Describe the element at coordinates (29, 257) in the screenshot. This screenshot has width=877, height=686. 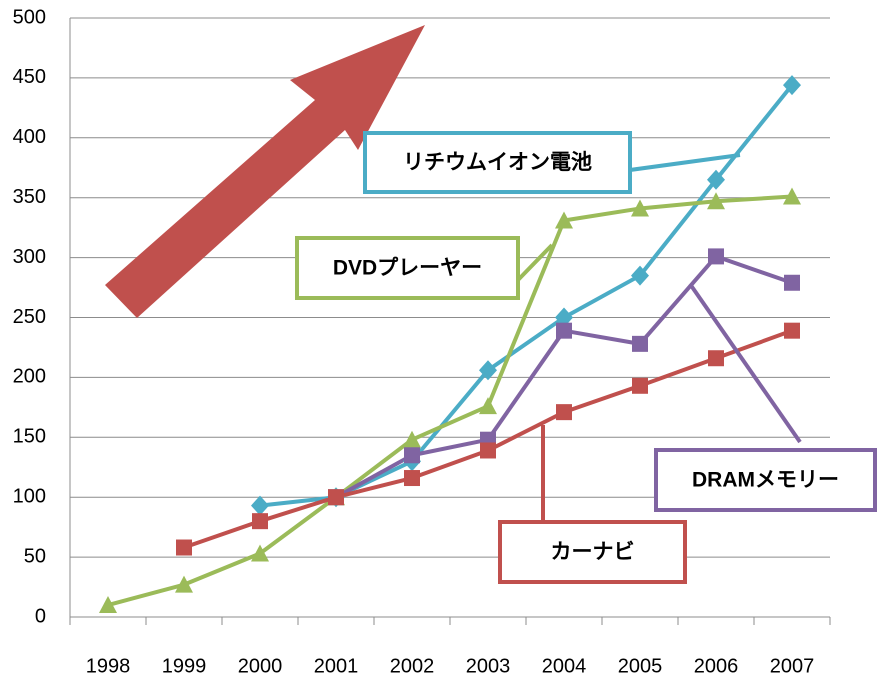
I see `y-tick-label: 300` at that location.